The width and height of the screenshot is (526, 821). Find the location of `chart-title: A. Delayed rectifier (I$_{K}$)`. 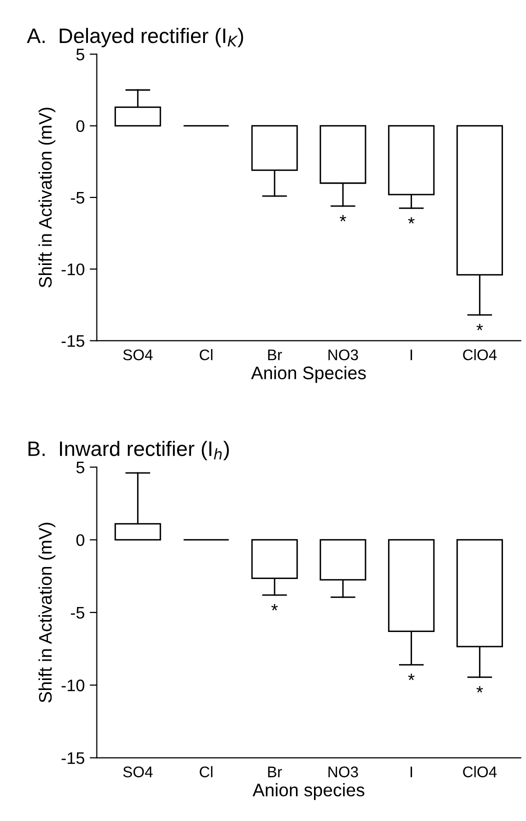

chart-title: A. Delayed rectifier (I$_{K}$) is located at coordinates (135, 38).